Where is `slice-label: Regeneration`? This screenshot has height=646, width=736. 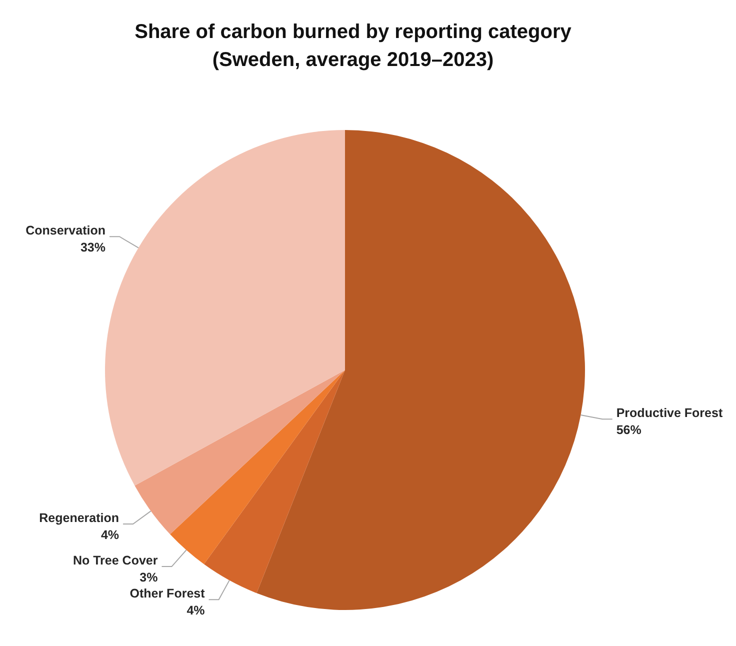
slice-label: Regeneration is located at coordinates (79, 518).